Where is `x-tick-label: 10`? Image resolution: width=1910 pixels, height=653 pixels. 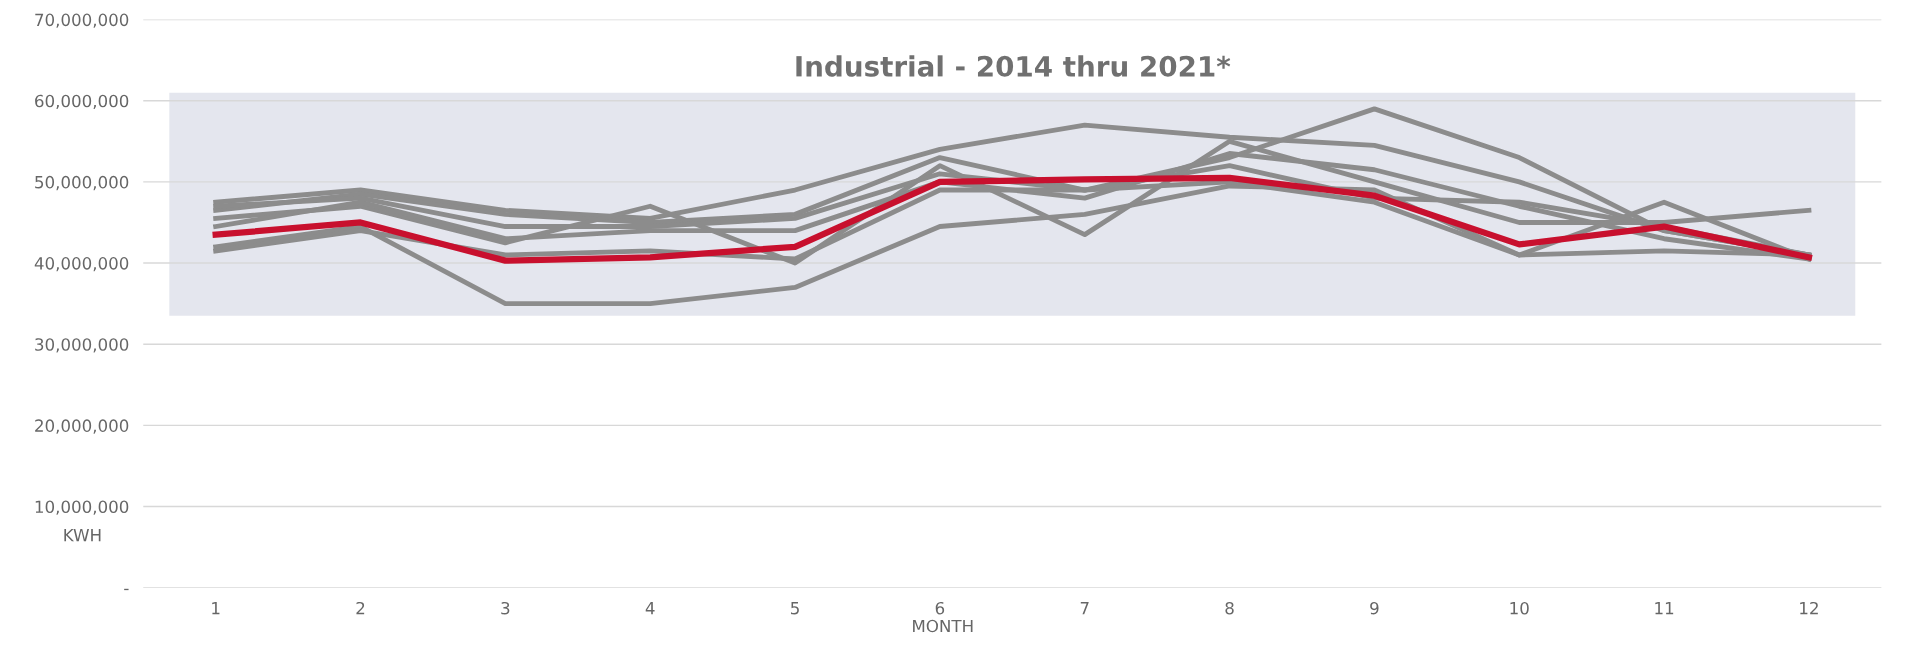 x-tick-label: 10 is located at coordinates (1519, 608).